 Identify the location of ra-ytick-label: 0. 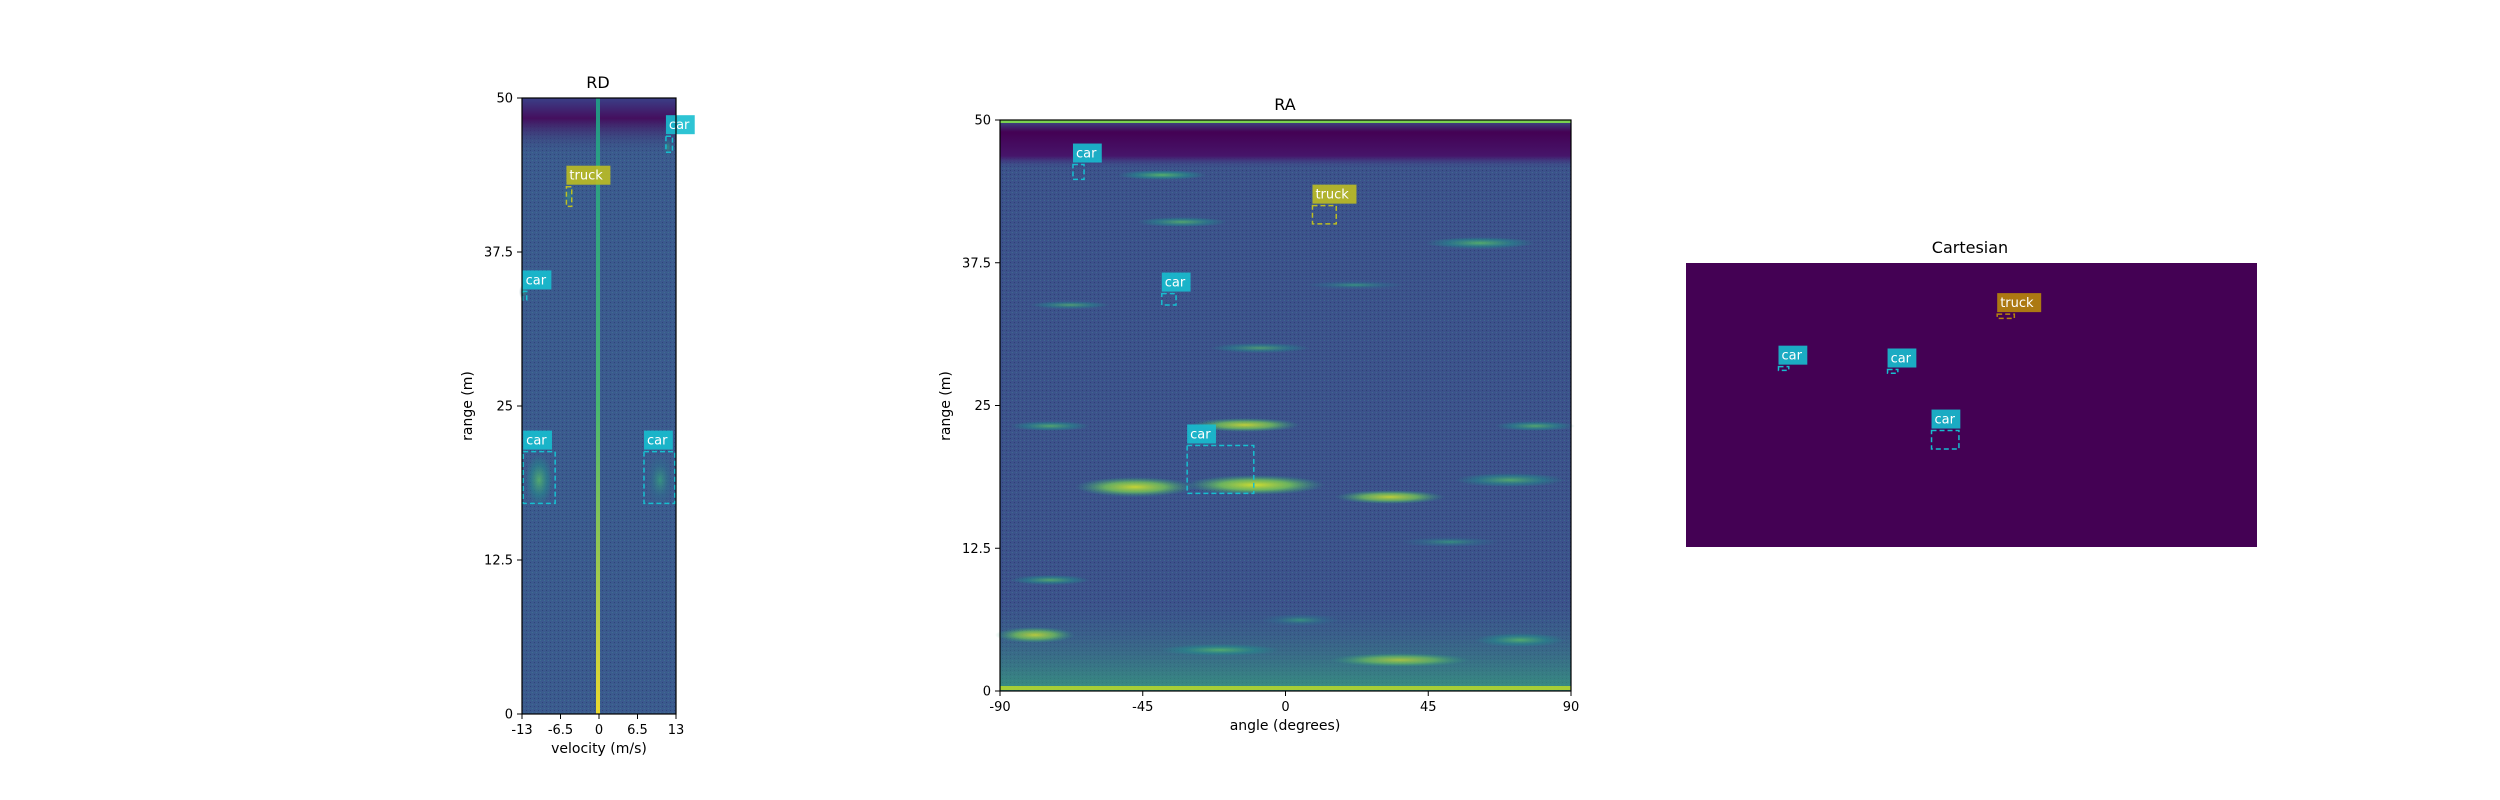
(987, 692).